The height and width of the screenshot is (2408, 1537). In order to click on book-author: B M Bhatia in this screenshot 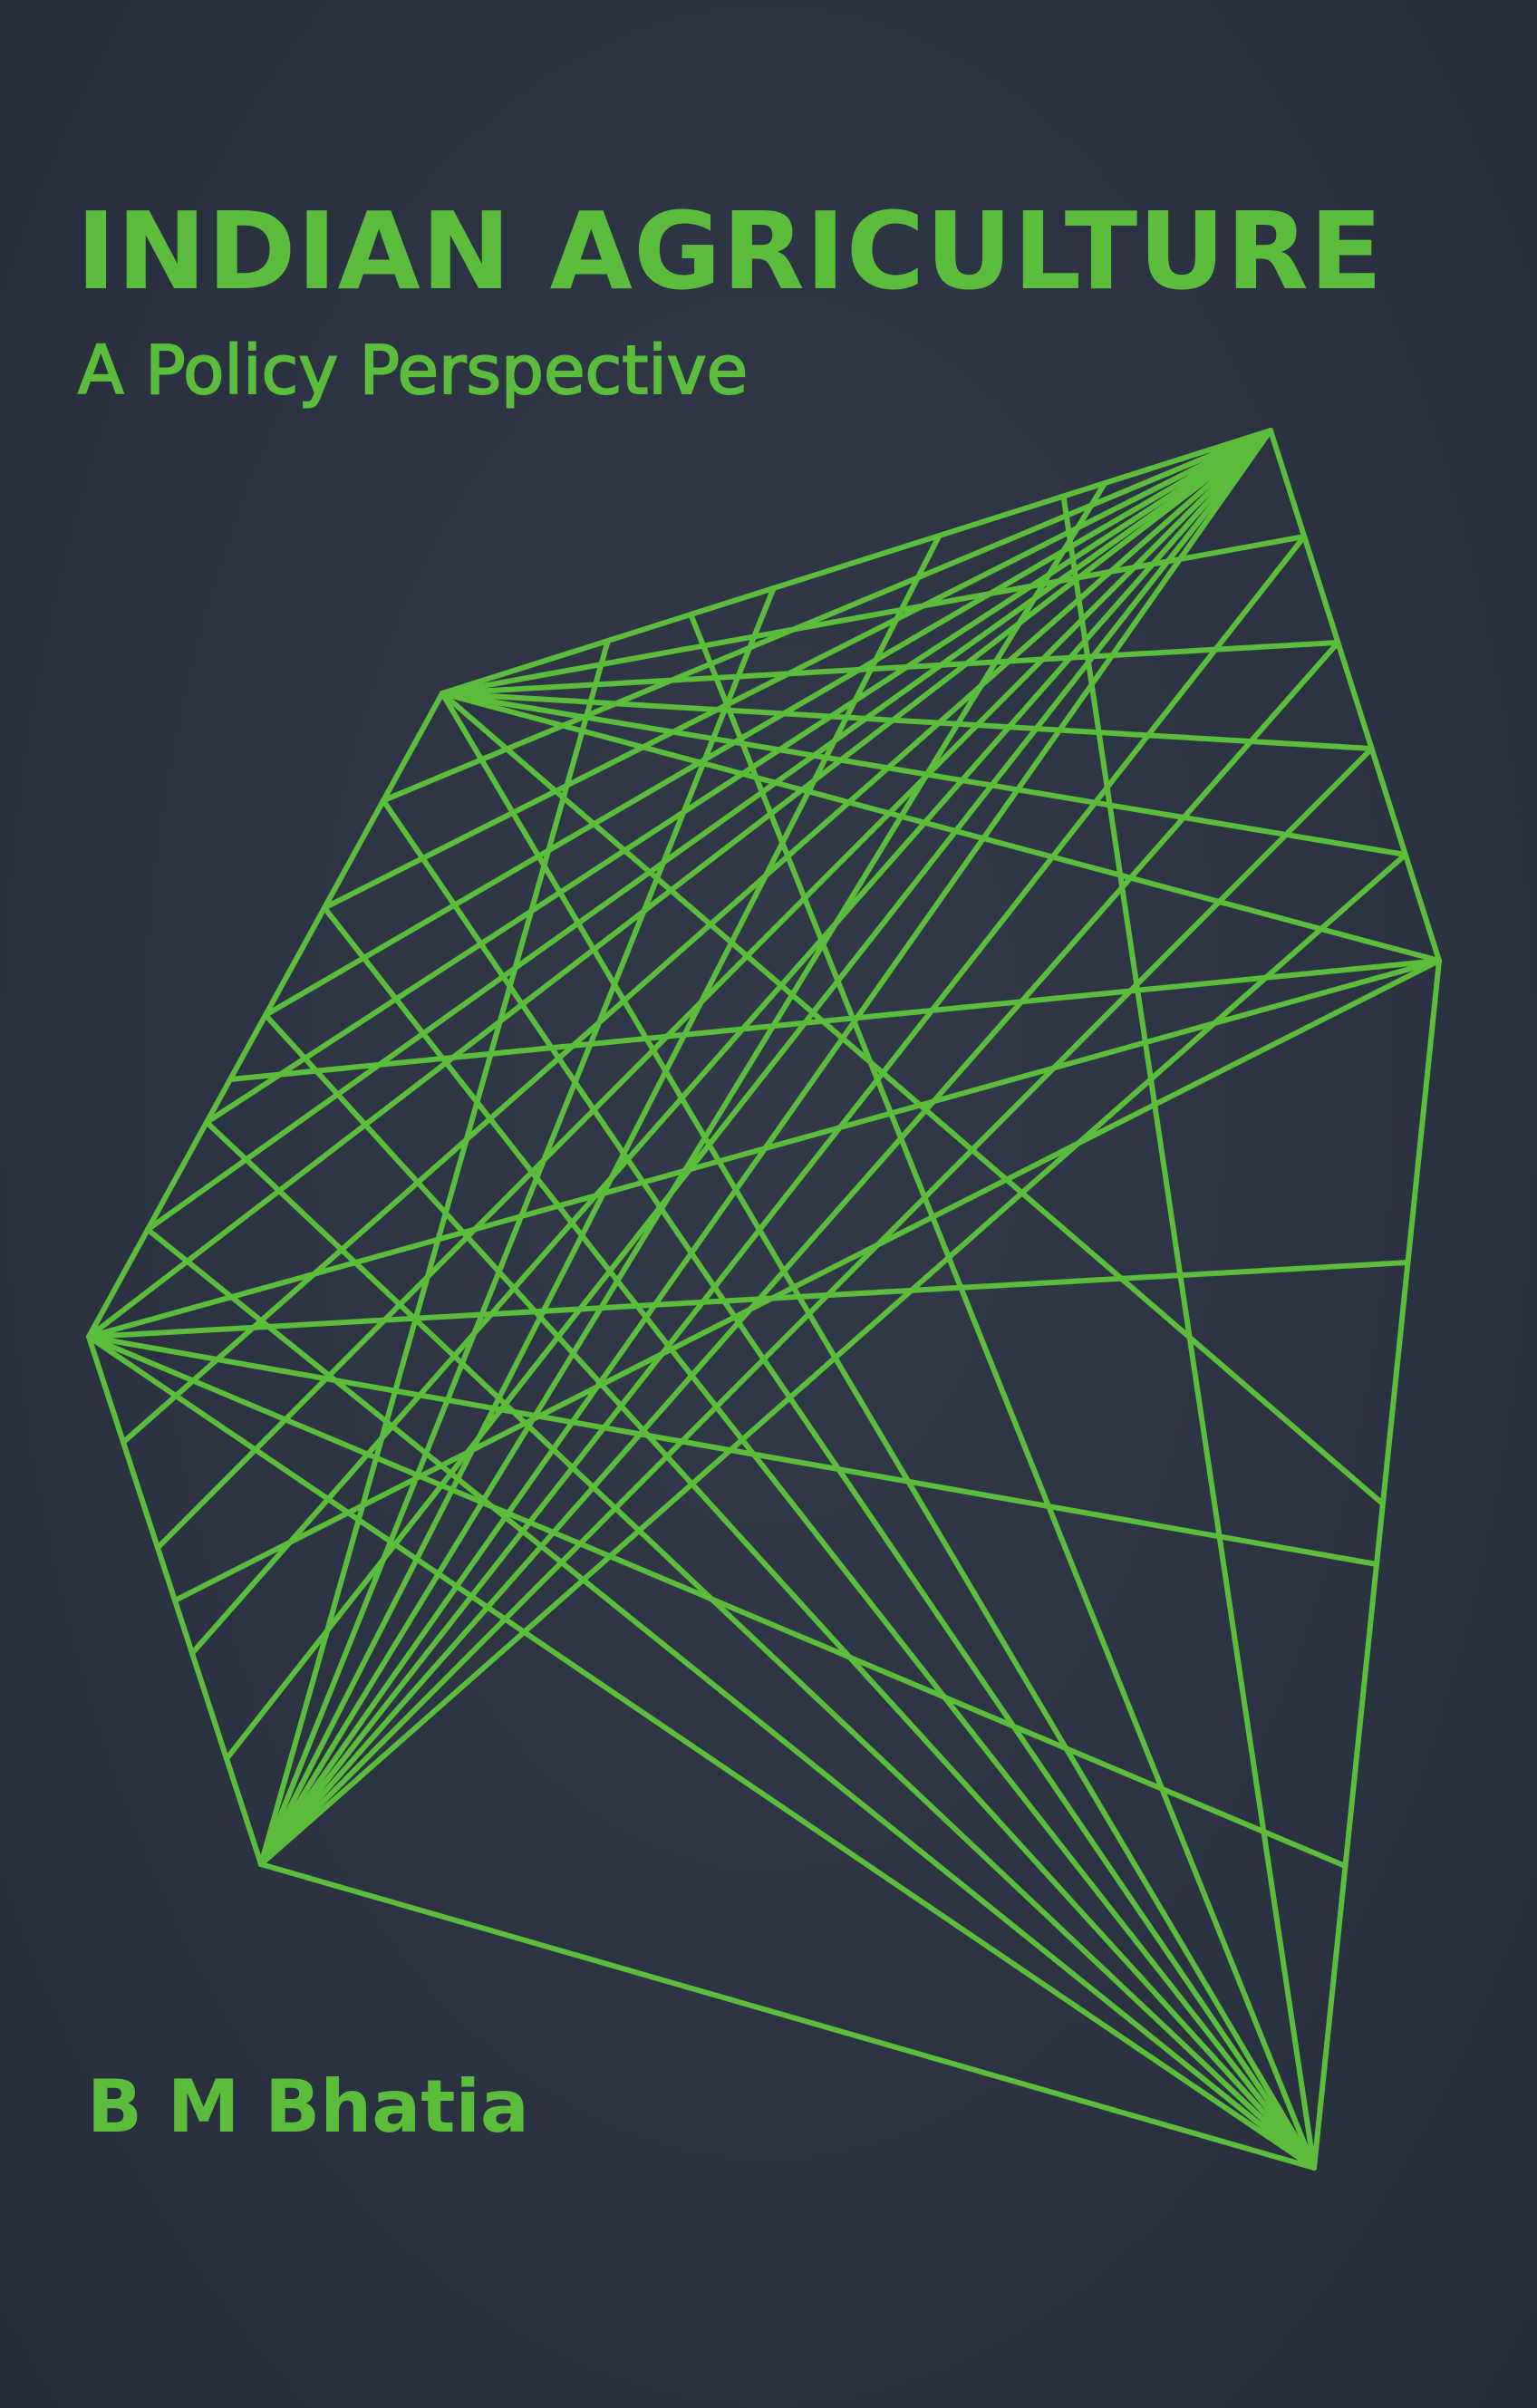, I will do `click(308, 2107)`.